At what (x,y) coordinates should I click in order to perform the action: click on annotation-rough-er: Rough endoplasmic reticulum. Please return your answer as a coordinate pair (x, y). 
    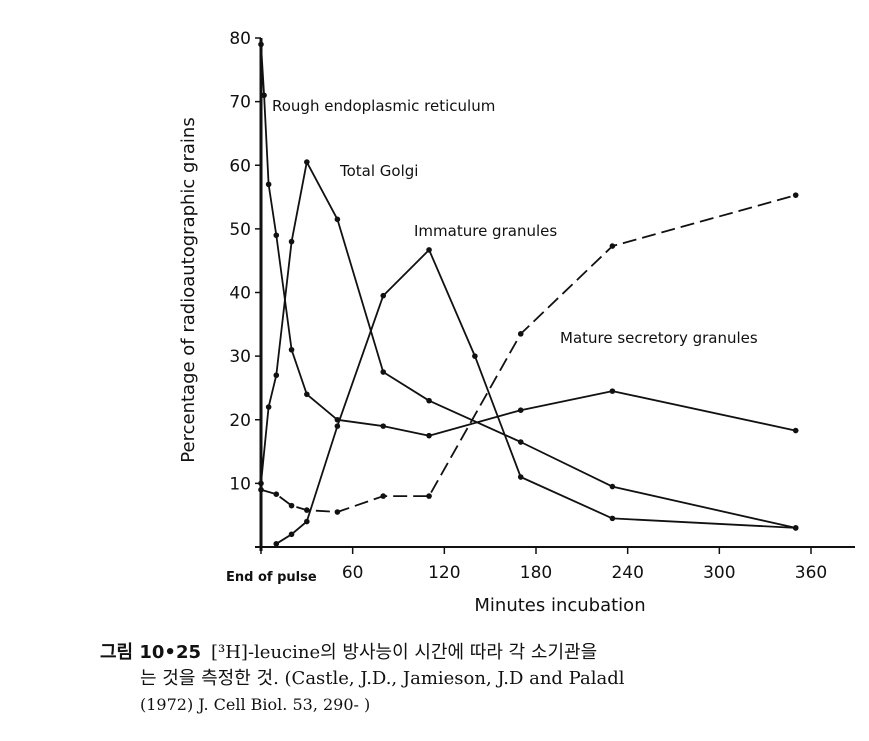
    Looking at the image, I should click on (383, 106).